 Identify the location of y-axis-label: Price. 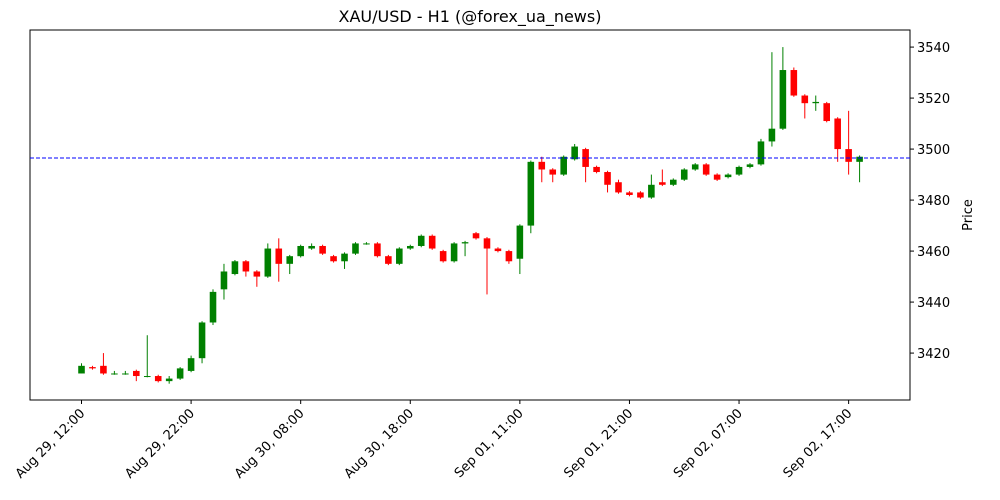
(968, 215).